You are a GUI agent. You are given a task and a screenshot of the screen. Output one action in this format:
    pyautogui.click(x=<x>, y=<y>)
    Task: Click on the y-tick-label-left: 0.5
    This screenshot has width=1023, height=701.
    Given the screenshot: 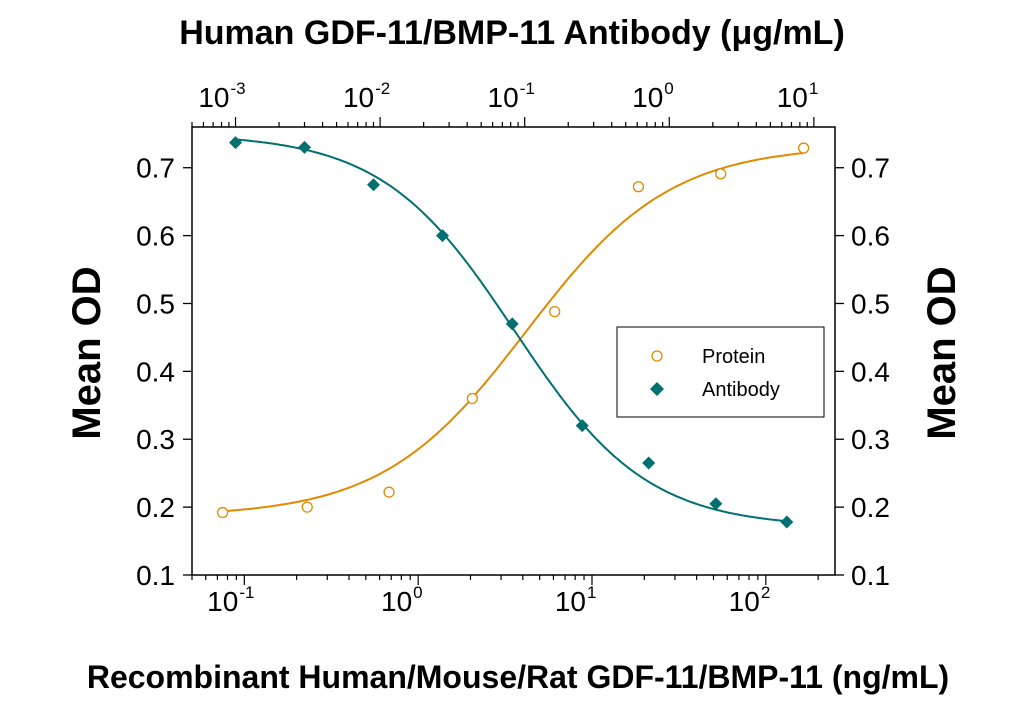 What is the action you would take?
    pyautogui.click(x=155, y=303)
    